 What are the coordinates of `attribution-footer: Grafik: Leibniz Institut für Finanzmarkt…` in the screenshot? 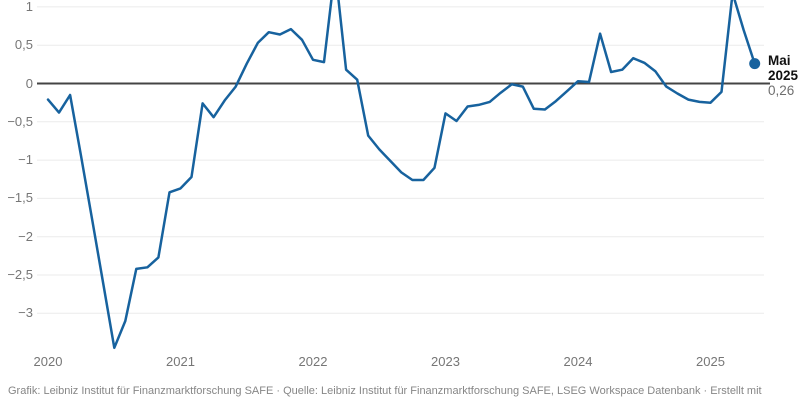 It's located at (404, 391).